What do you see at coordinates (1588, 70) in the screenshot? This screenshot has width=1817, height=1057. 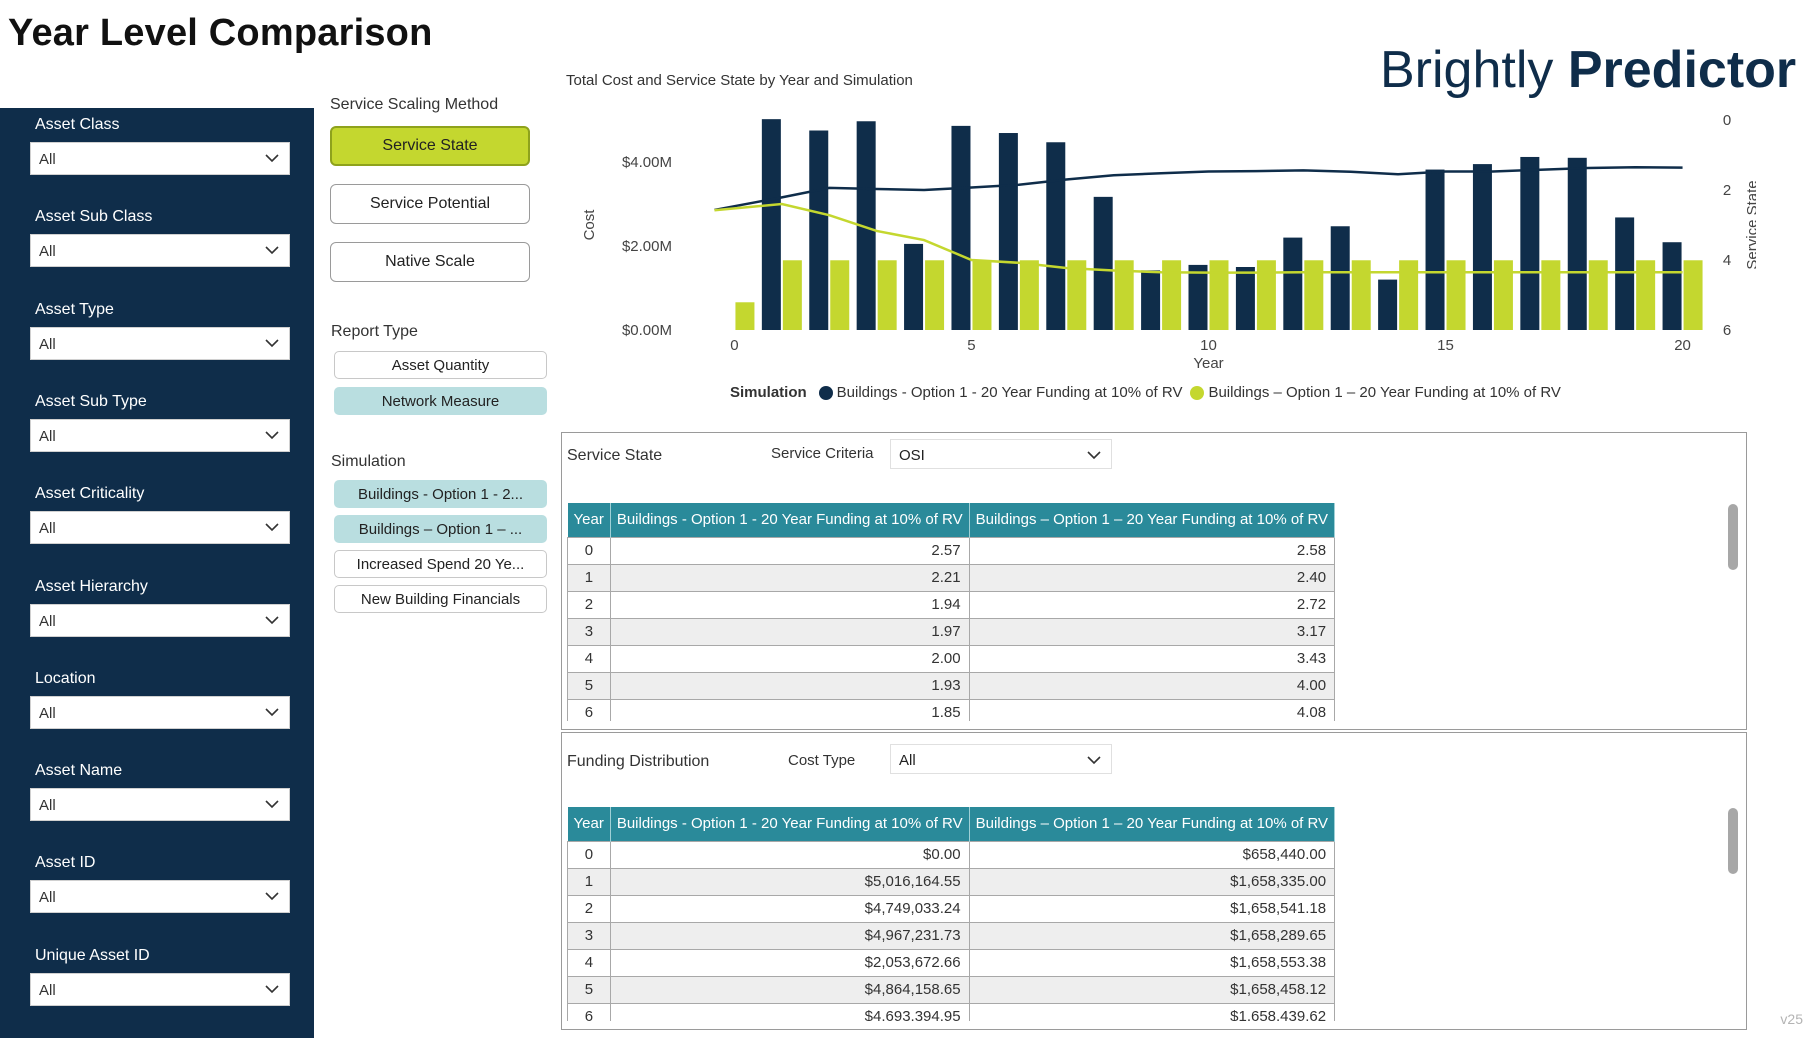 I see `brightly-predictor-logo: Brightly Predictor` at bounding box center [1588, 70].